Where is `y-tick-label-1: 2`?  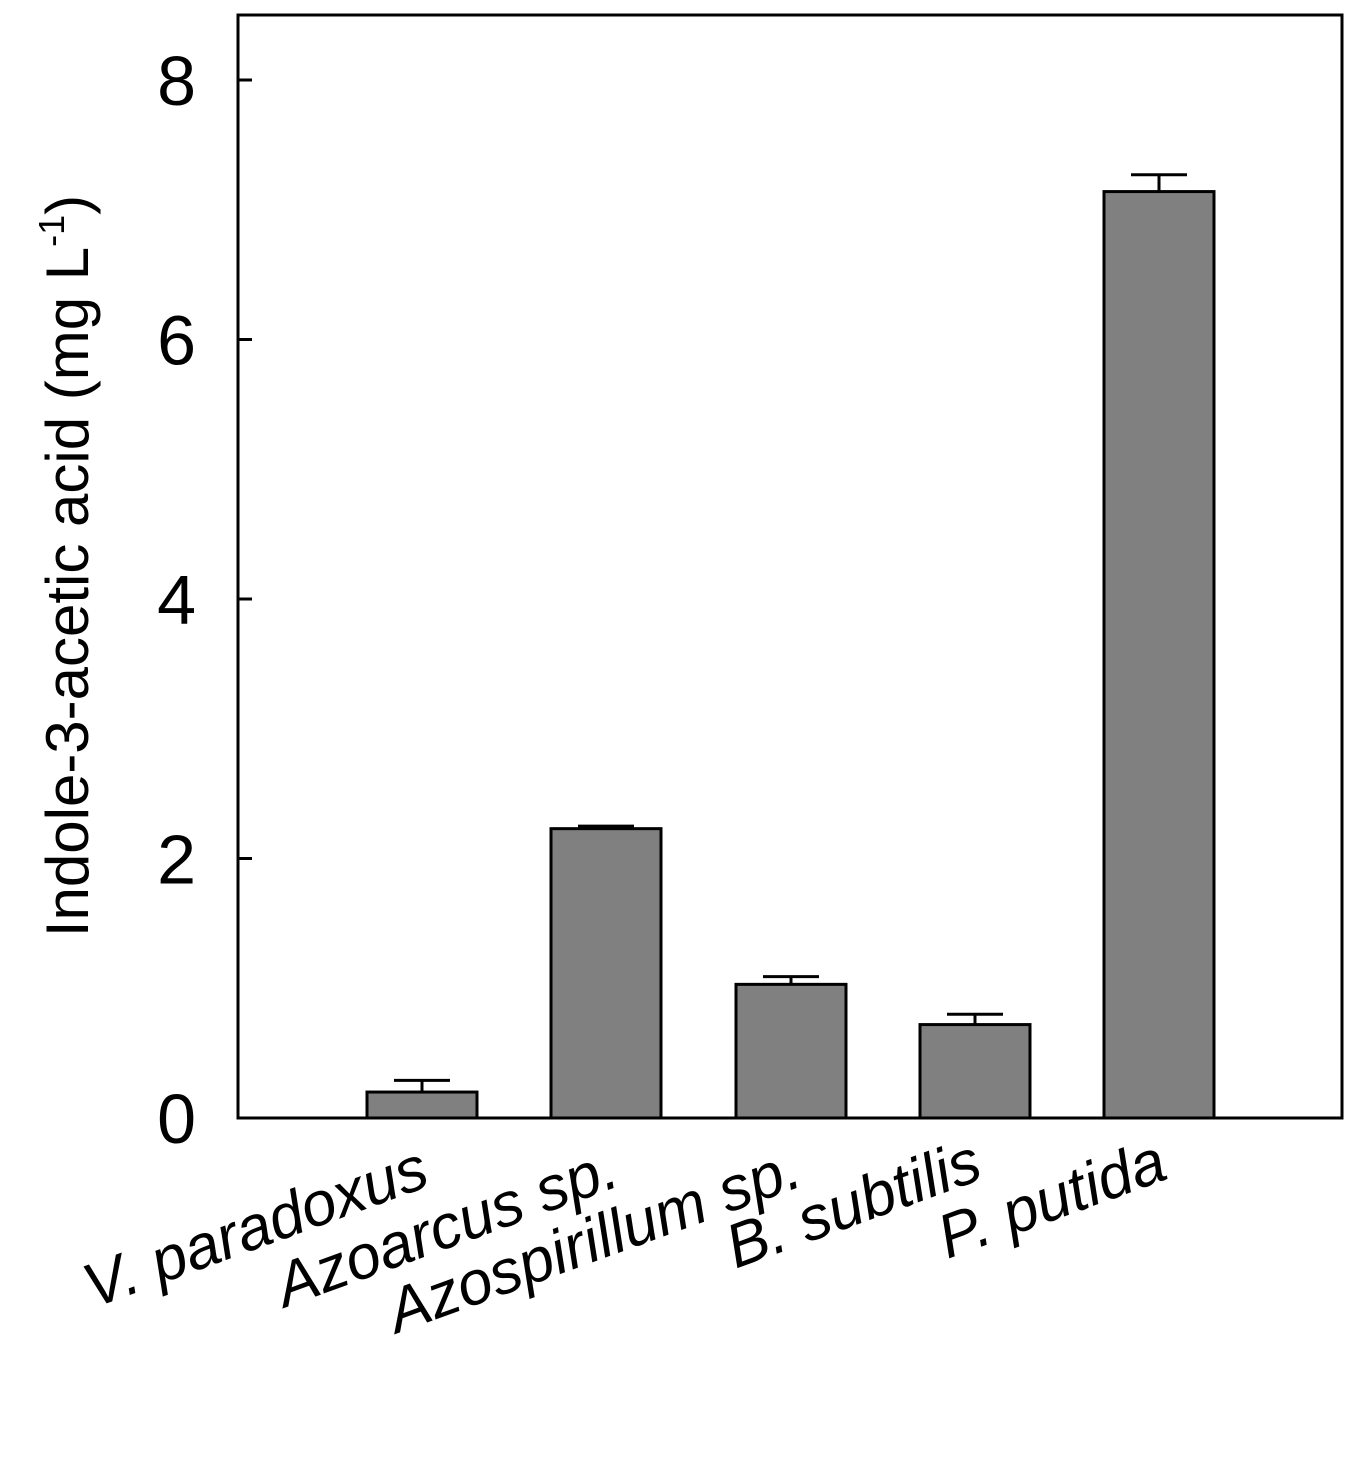
y-tick-label-1: 2 is located at coordinates (176, 860).